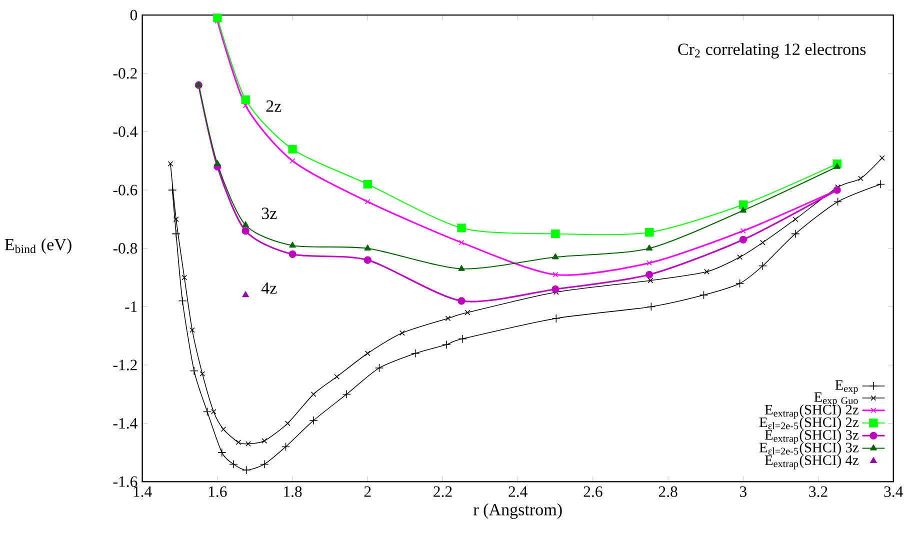  I want to click on x-tick-label: 2, so click(367, 491).